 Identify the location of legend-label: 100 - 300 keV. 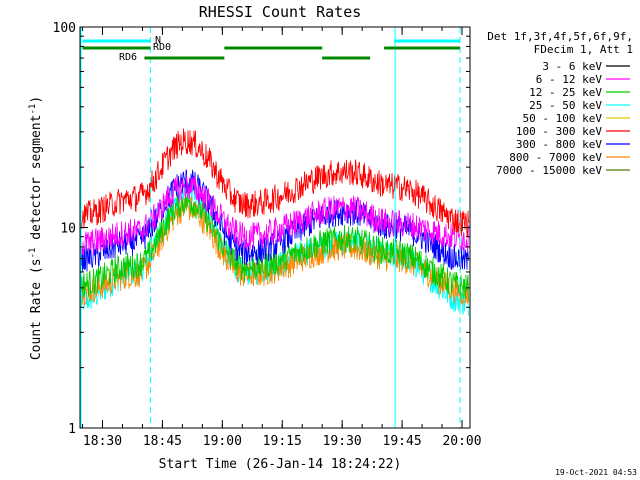
(559, 131).